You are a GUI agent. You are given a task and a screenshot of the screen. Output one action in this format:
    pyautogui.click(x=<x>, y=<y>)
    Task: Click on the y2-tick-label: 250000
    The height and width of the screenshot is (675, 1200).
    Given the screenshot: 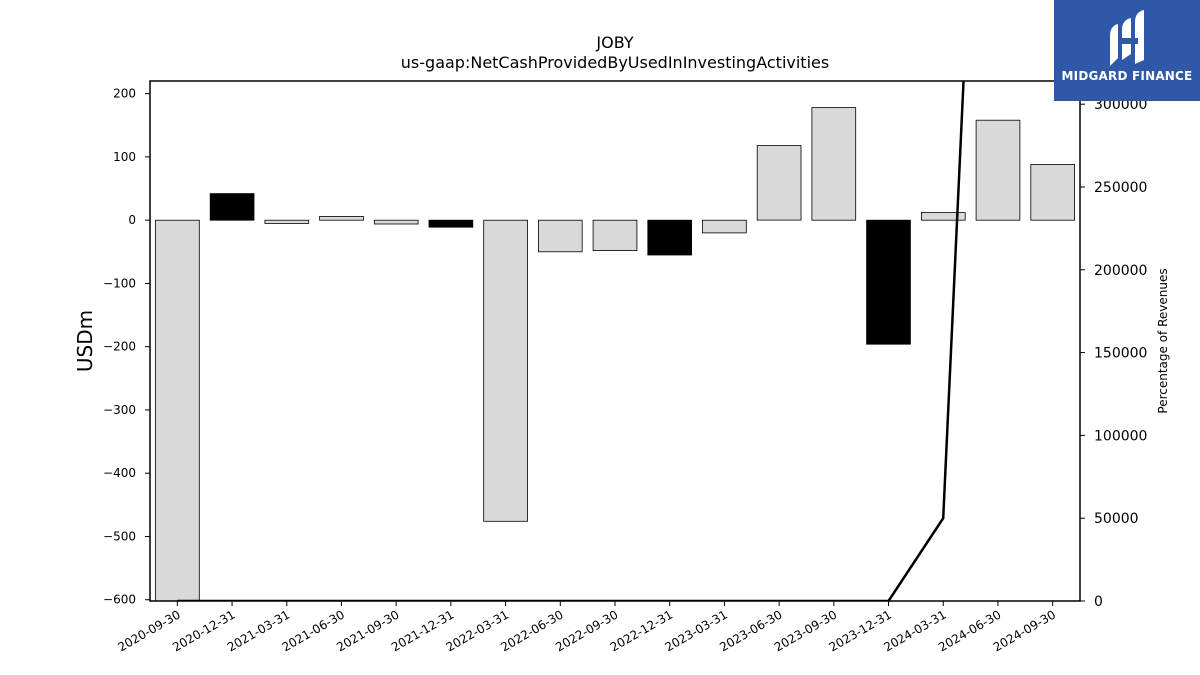 What is the action you would take?
    pyautogui.click(x=1120, y=188)
    